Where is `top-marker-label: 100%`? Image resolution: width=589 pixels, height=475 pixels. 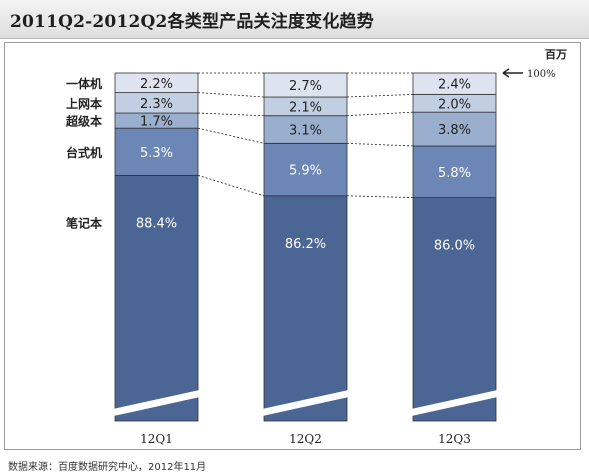
top-marker-label: 100% is located at coordinates (541, 74).